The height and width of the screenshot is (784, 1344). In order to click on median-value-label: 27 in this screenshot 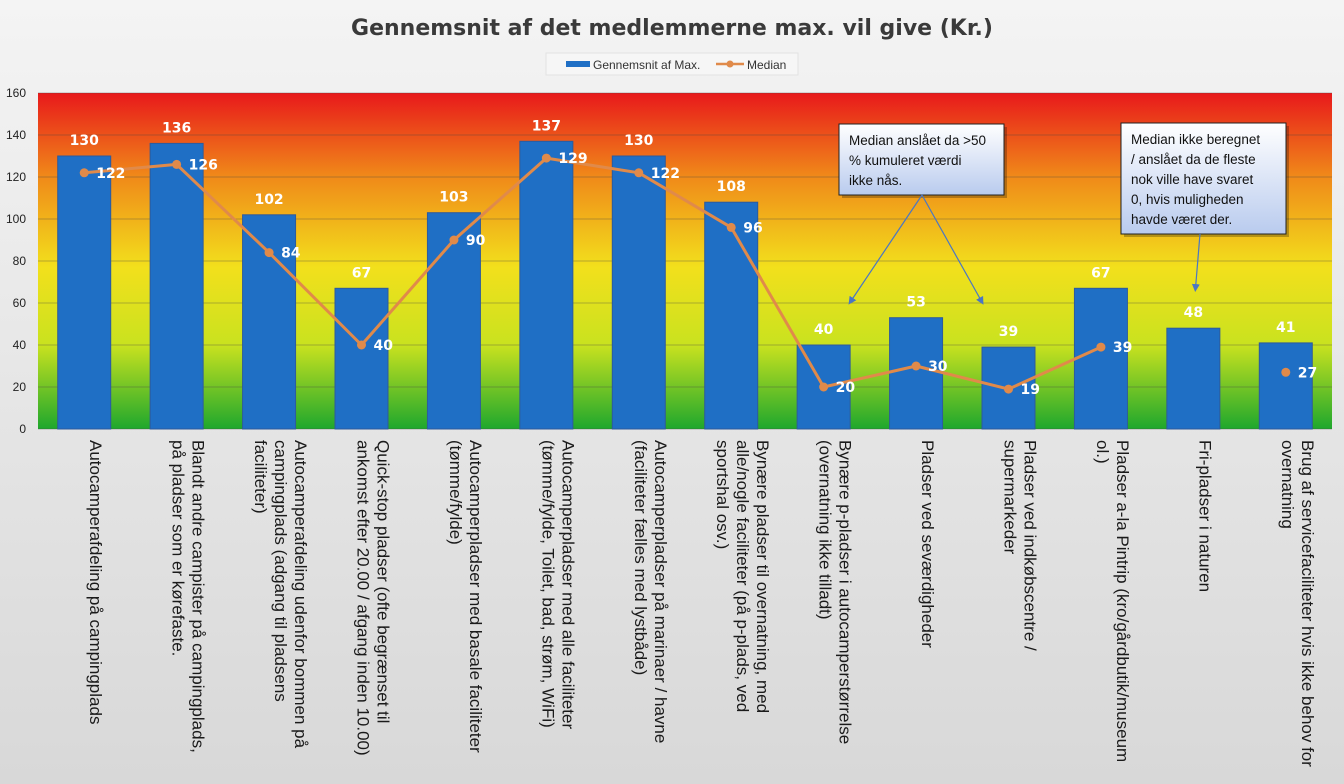, I will do `click(1307, 373)`.